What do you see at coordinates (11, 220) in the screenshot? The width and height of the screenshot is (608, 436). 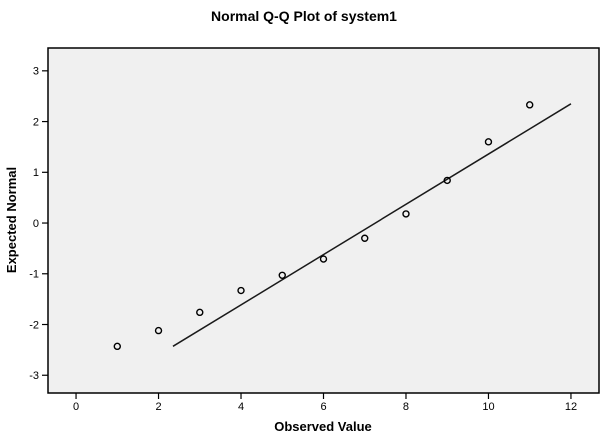 I see `y-axis-title: Expected Normal` at bounding box center [11, 220].